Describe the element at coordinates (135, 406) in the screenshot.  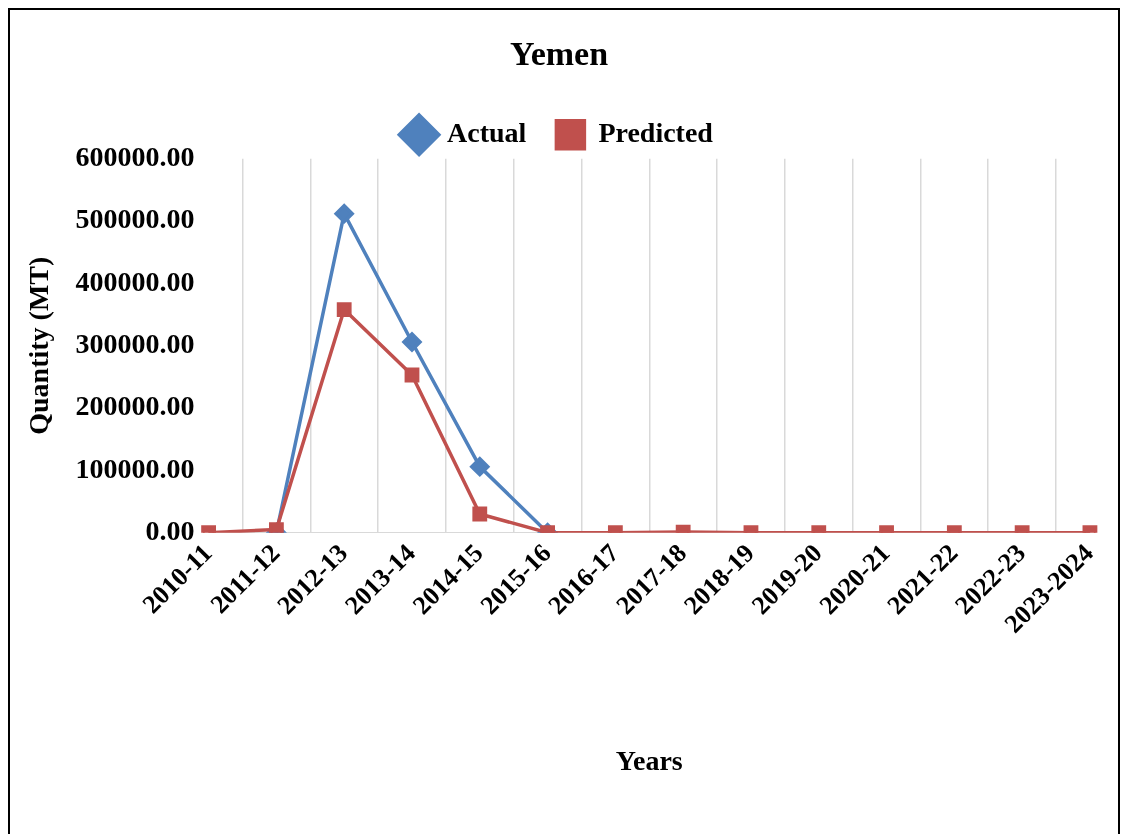
I see `y-tick-label: 200000.00` at that location.